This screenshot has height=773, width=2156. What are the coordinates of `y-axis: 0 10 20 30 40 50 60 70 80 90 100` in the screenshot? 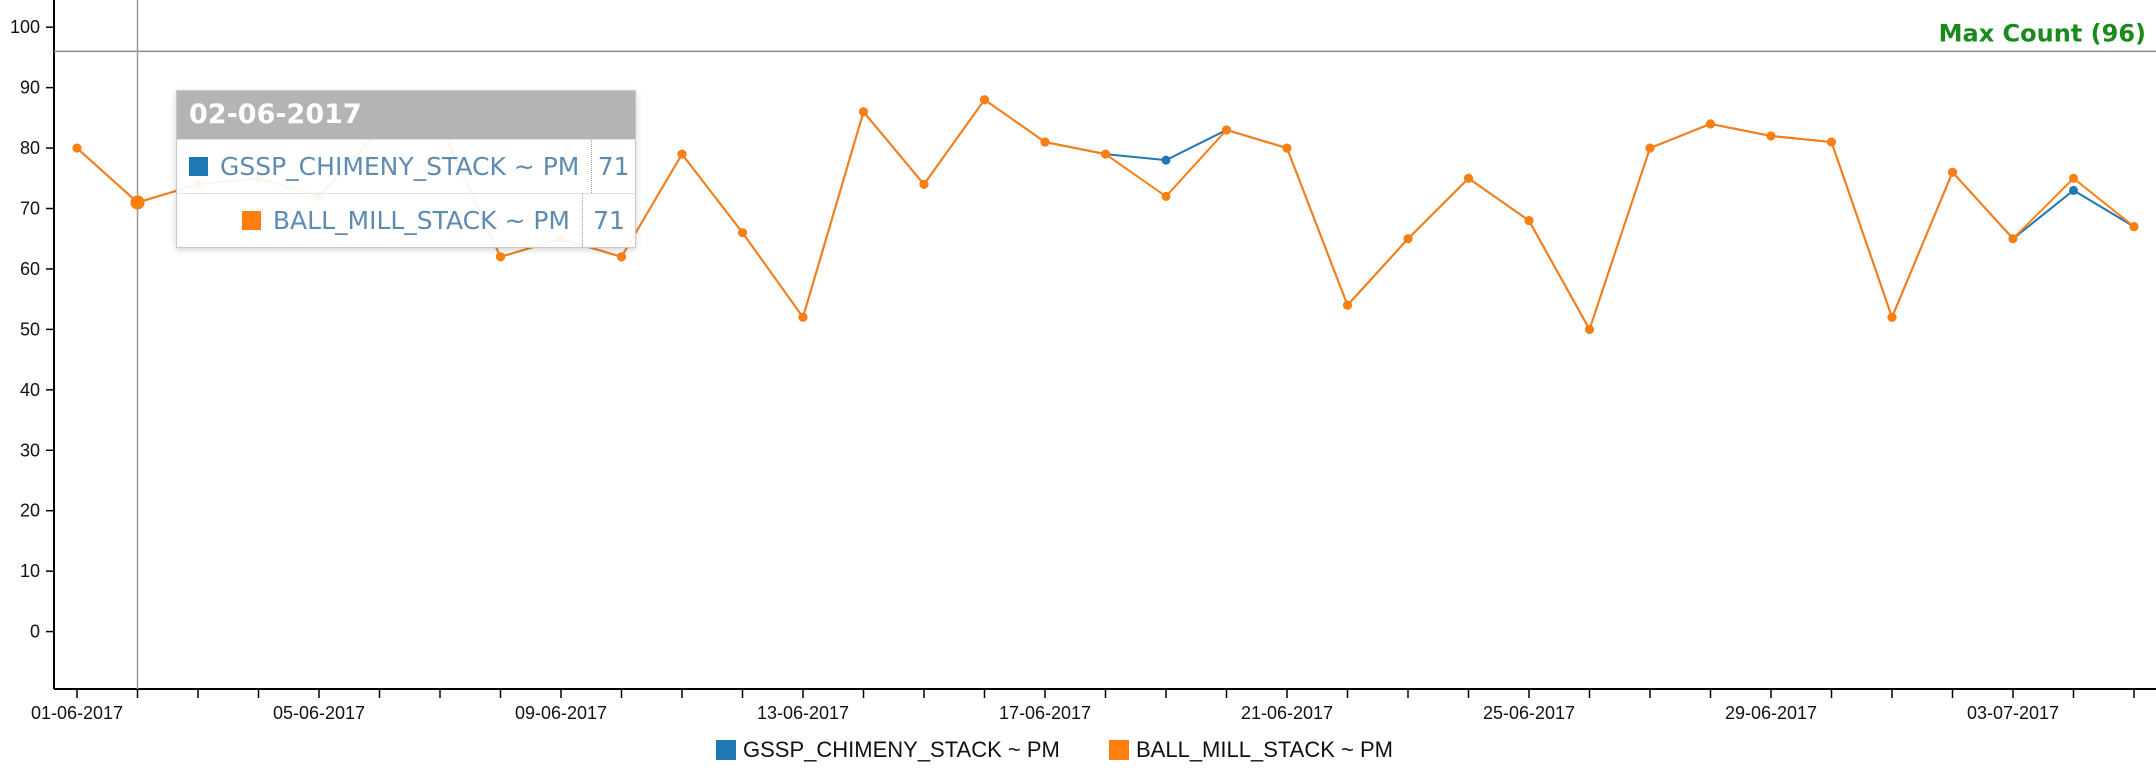 It's located at (32, 344).